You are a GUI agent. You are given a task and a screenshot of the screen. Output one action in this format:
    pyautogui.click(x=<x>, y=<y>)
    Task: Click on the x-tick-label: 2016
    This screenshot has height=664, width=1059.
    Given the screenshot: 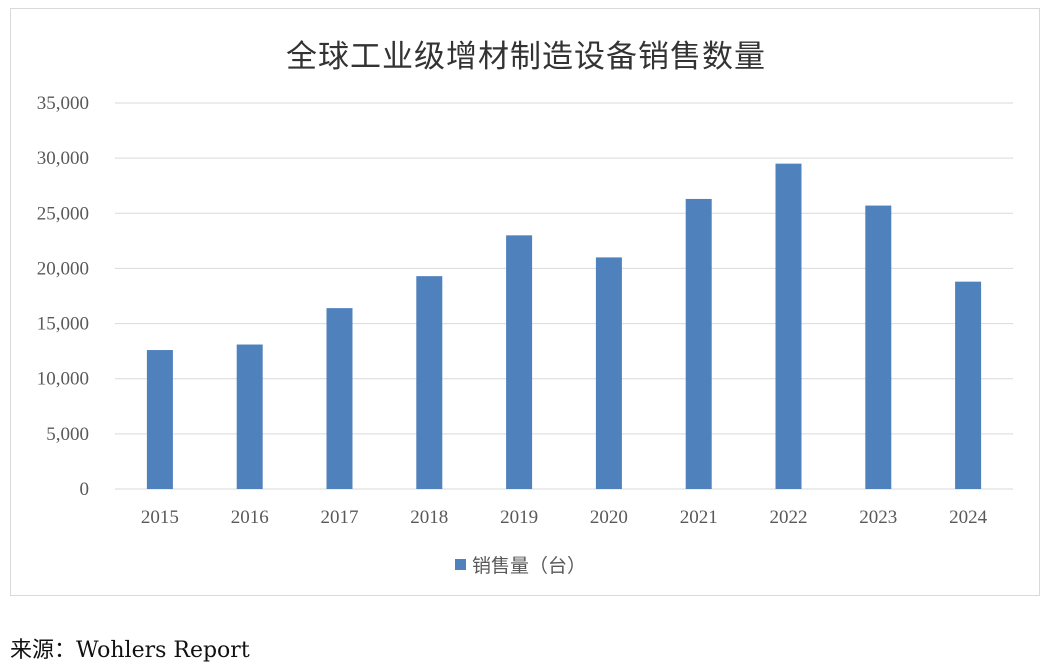 What is the action you would take?
    pyautogui.click(x=250, y=517)
    